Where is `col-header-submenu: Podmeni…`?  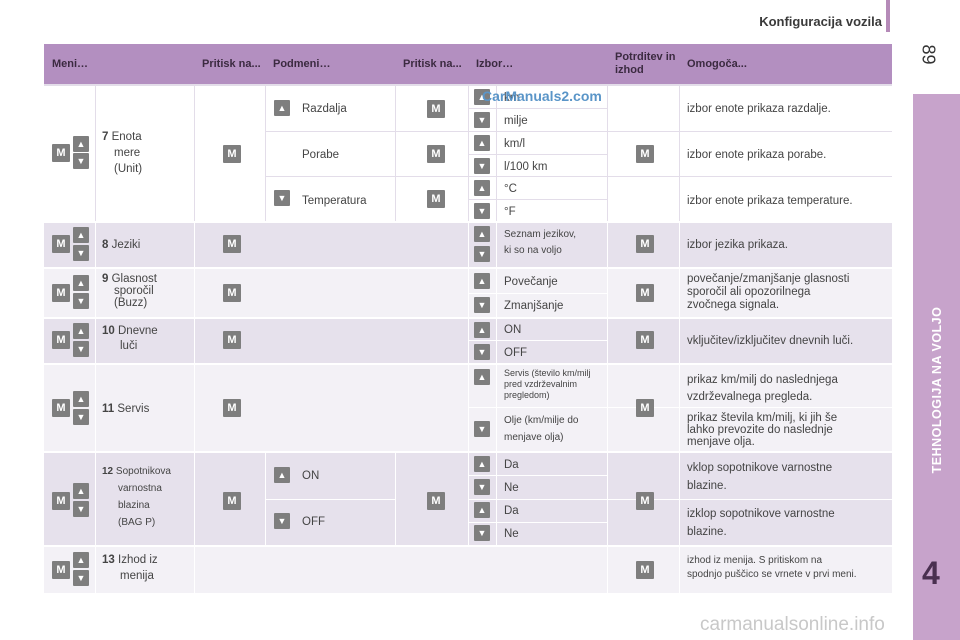
col-header-submenu: Podmeni… is located at coordinates (302, 63).